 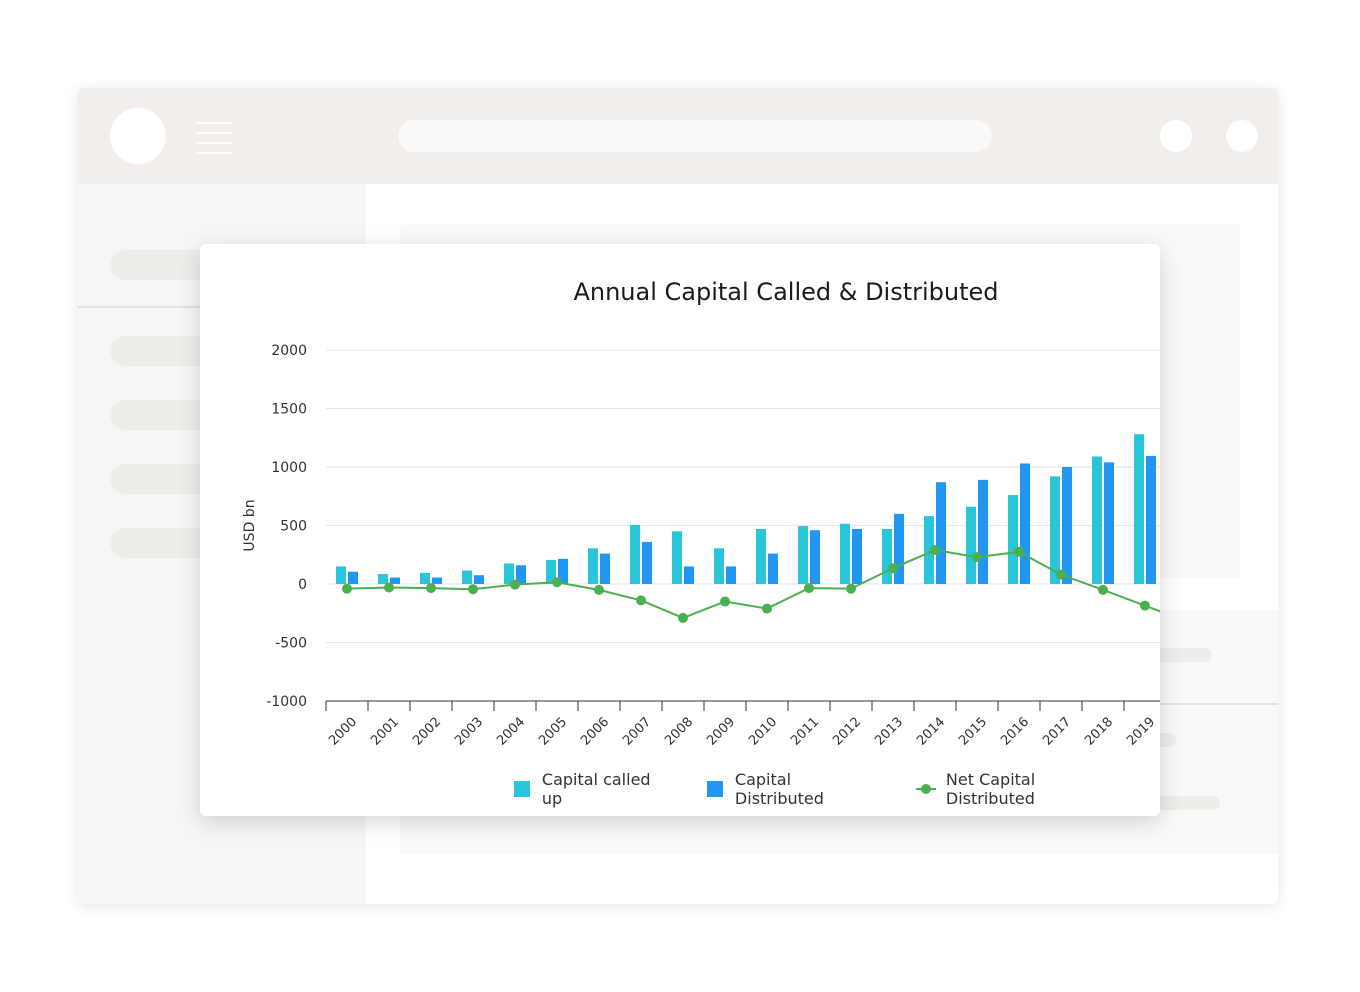 What do you see at coordinates (795, 789) in the screenshot?
I see `legend-item-distributed: Capital Distributed` at bounding box center [795, 789].